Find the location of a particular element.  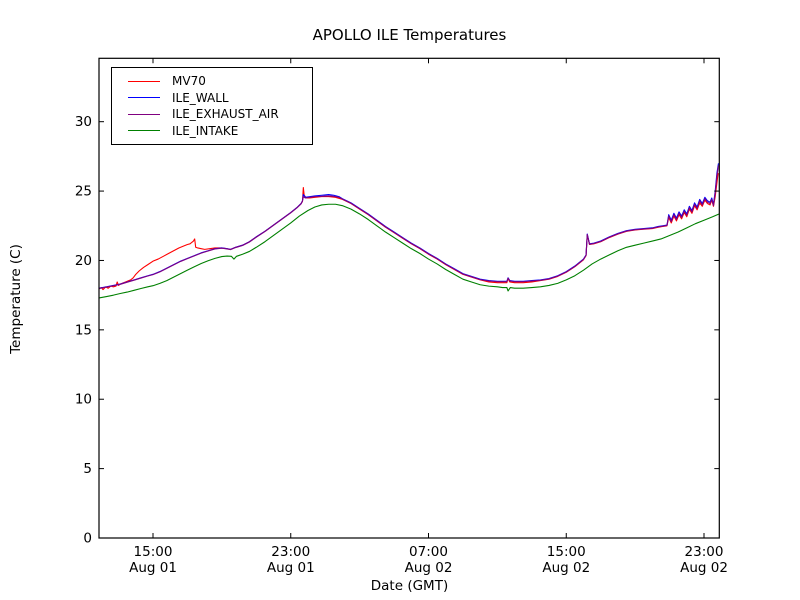

legend-entry: ILE_INTAKE is located at coordinates (212, 131).